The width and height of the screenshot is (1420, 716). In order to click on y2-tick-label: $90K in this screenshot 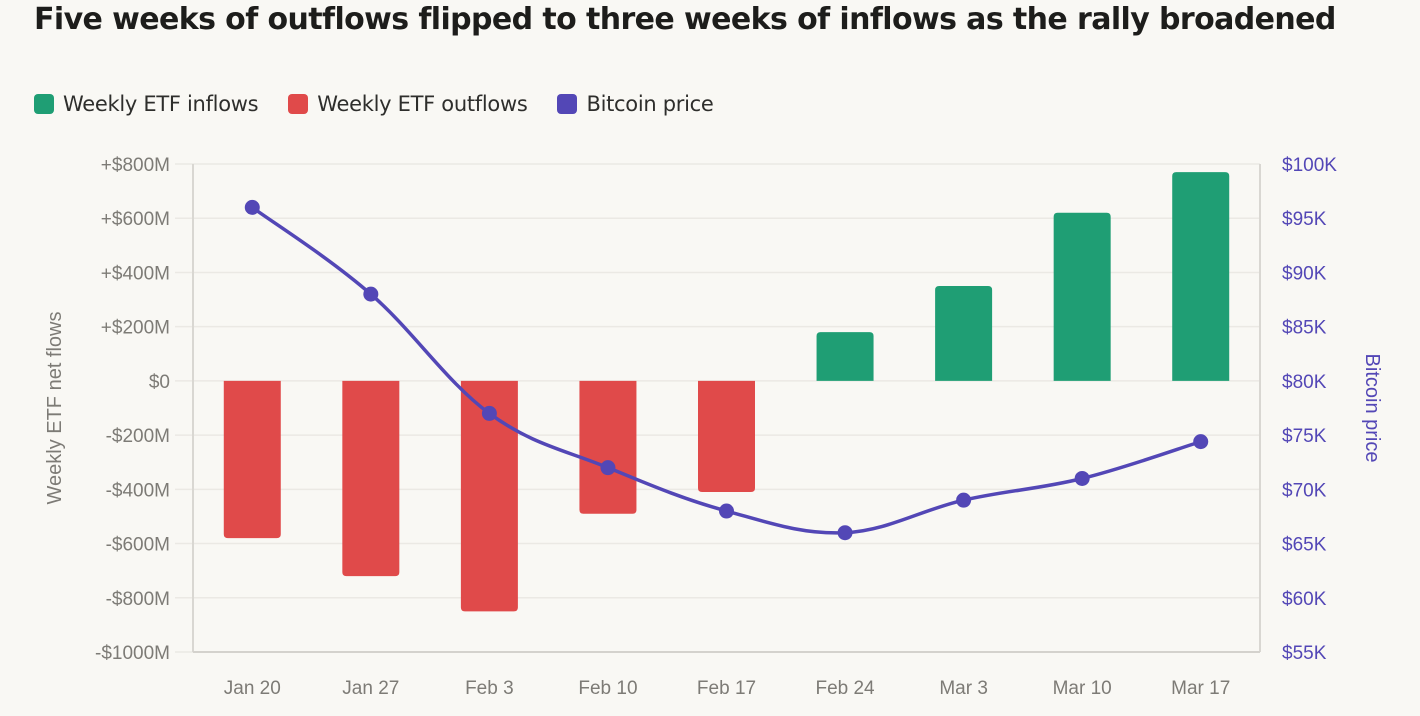, I will do `click(1304, 273)`.